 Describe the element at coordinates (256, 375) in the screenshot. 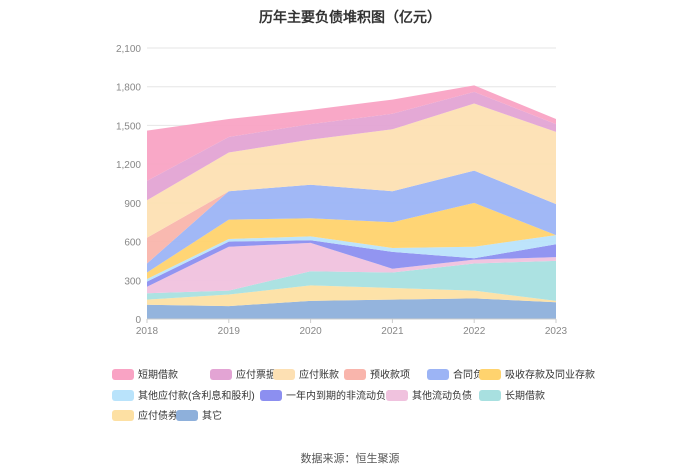

I see `legend-label: 应付票据` at that location.